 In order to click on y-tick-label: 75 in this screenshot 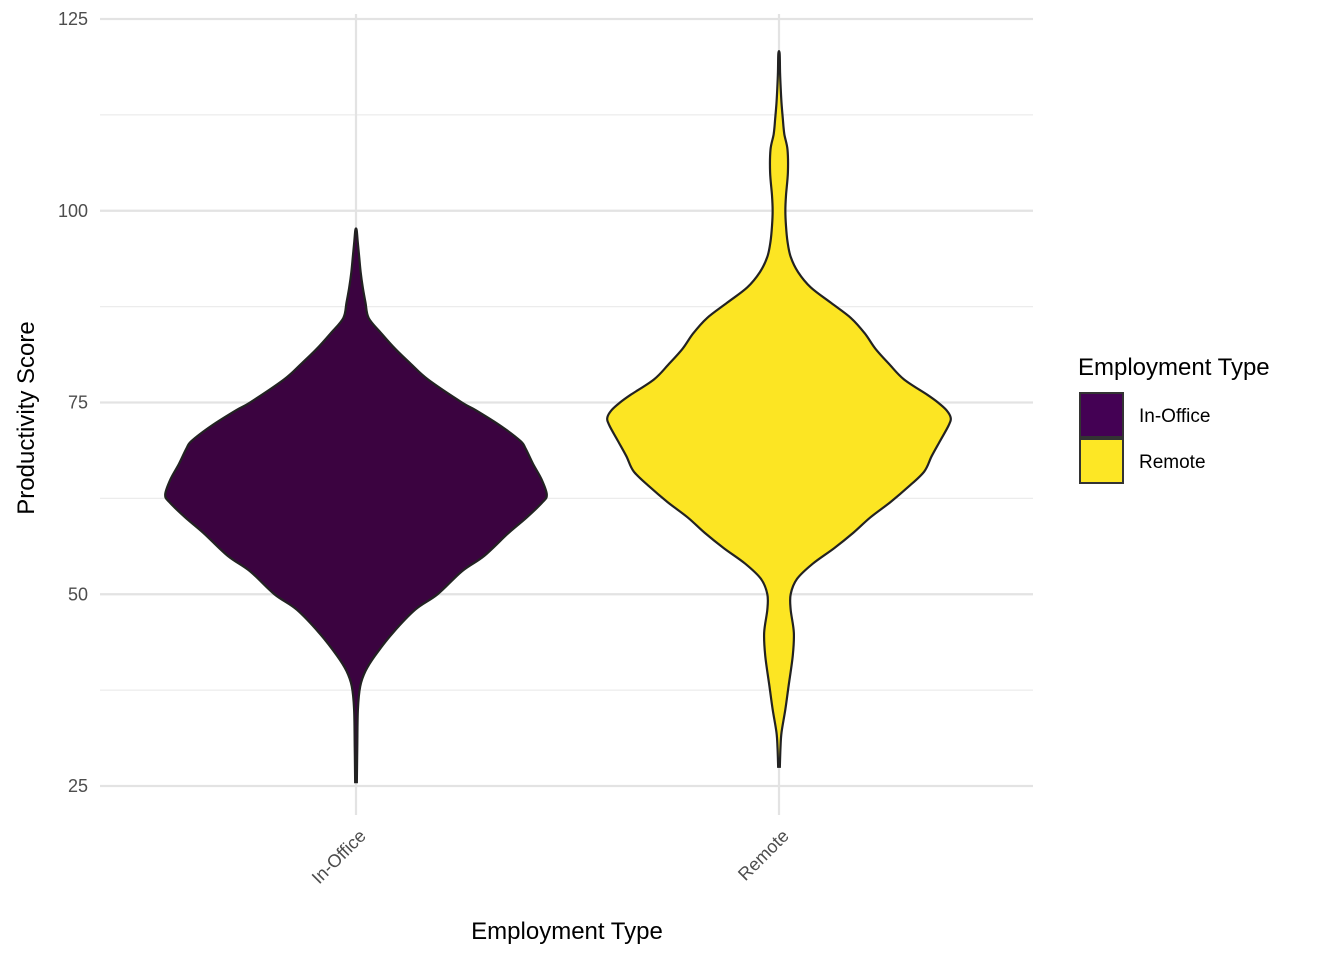, I will do `click(78, 403)`.